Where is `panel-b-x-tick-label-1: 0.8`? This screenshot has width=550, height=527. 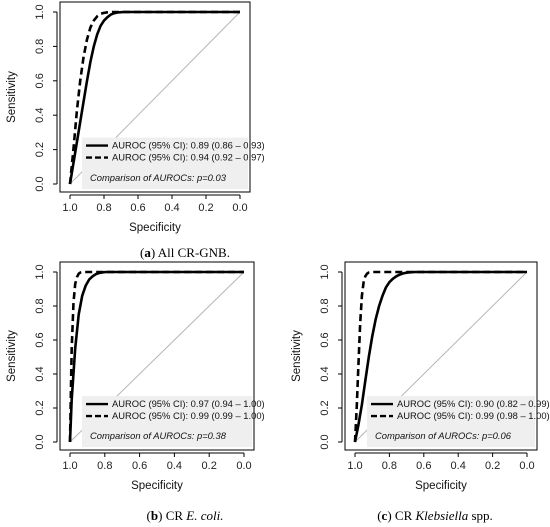
panel-b-x-tick-label-1: 0.8 is located at coordinates (104, 466).